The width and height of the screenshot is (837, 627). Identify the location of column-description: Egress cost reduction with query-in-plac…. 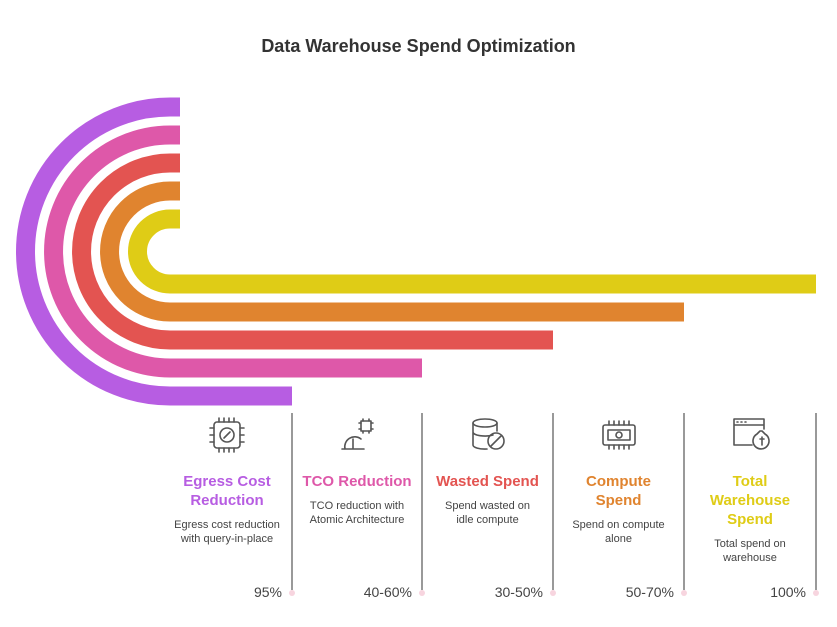
(227, 532).